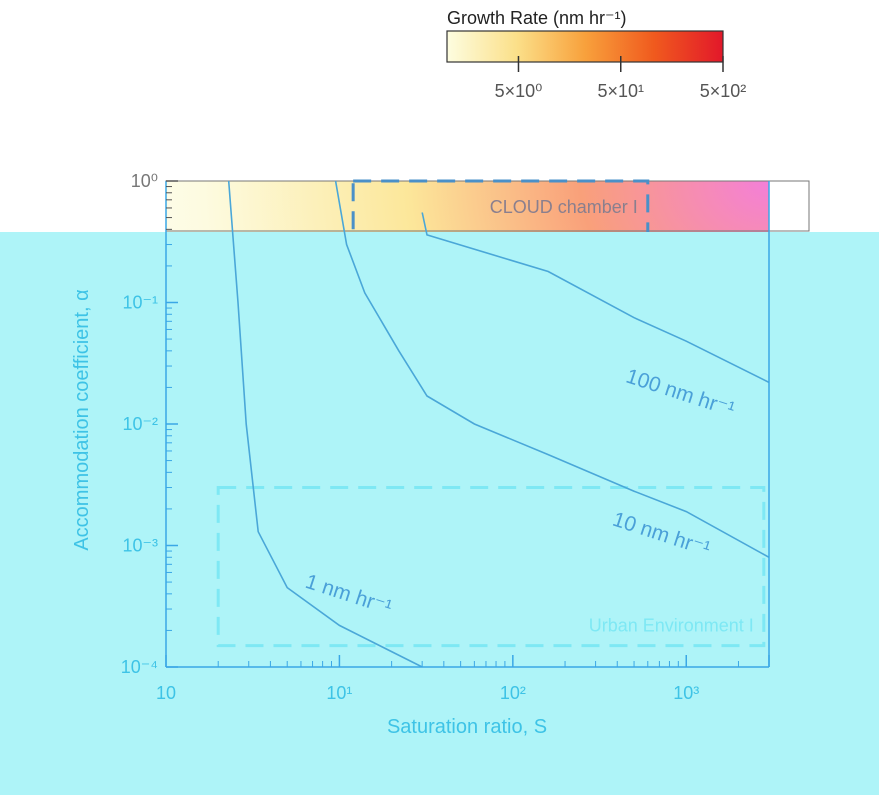  What do you see at coordinates (519, 91) in the screenshot?
I see `colorbar-tick-label: 5×10⁰` at bounding box center [519, 91].